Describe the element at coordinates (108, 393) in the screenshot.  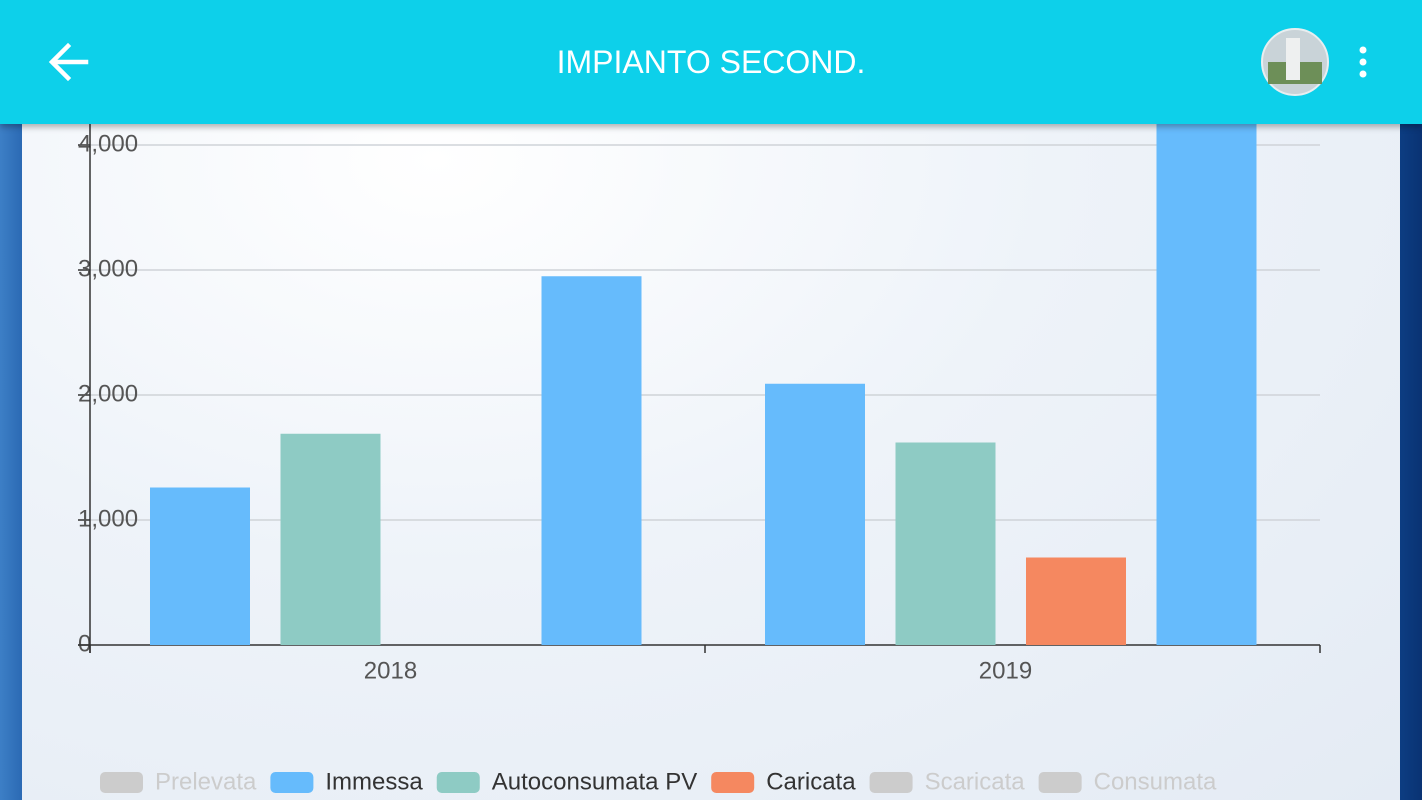
I see `y-tick-label: 2,000` at that location.